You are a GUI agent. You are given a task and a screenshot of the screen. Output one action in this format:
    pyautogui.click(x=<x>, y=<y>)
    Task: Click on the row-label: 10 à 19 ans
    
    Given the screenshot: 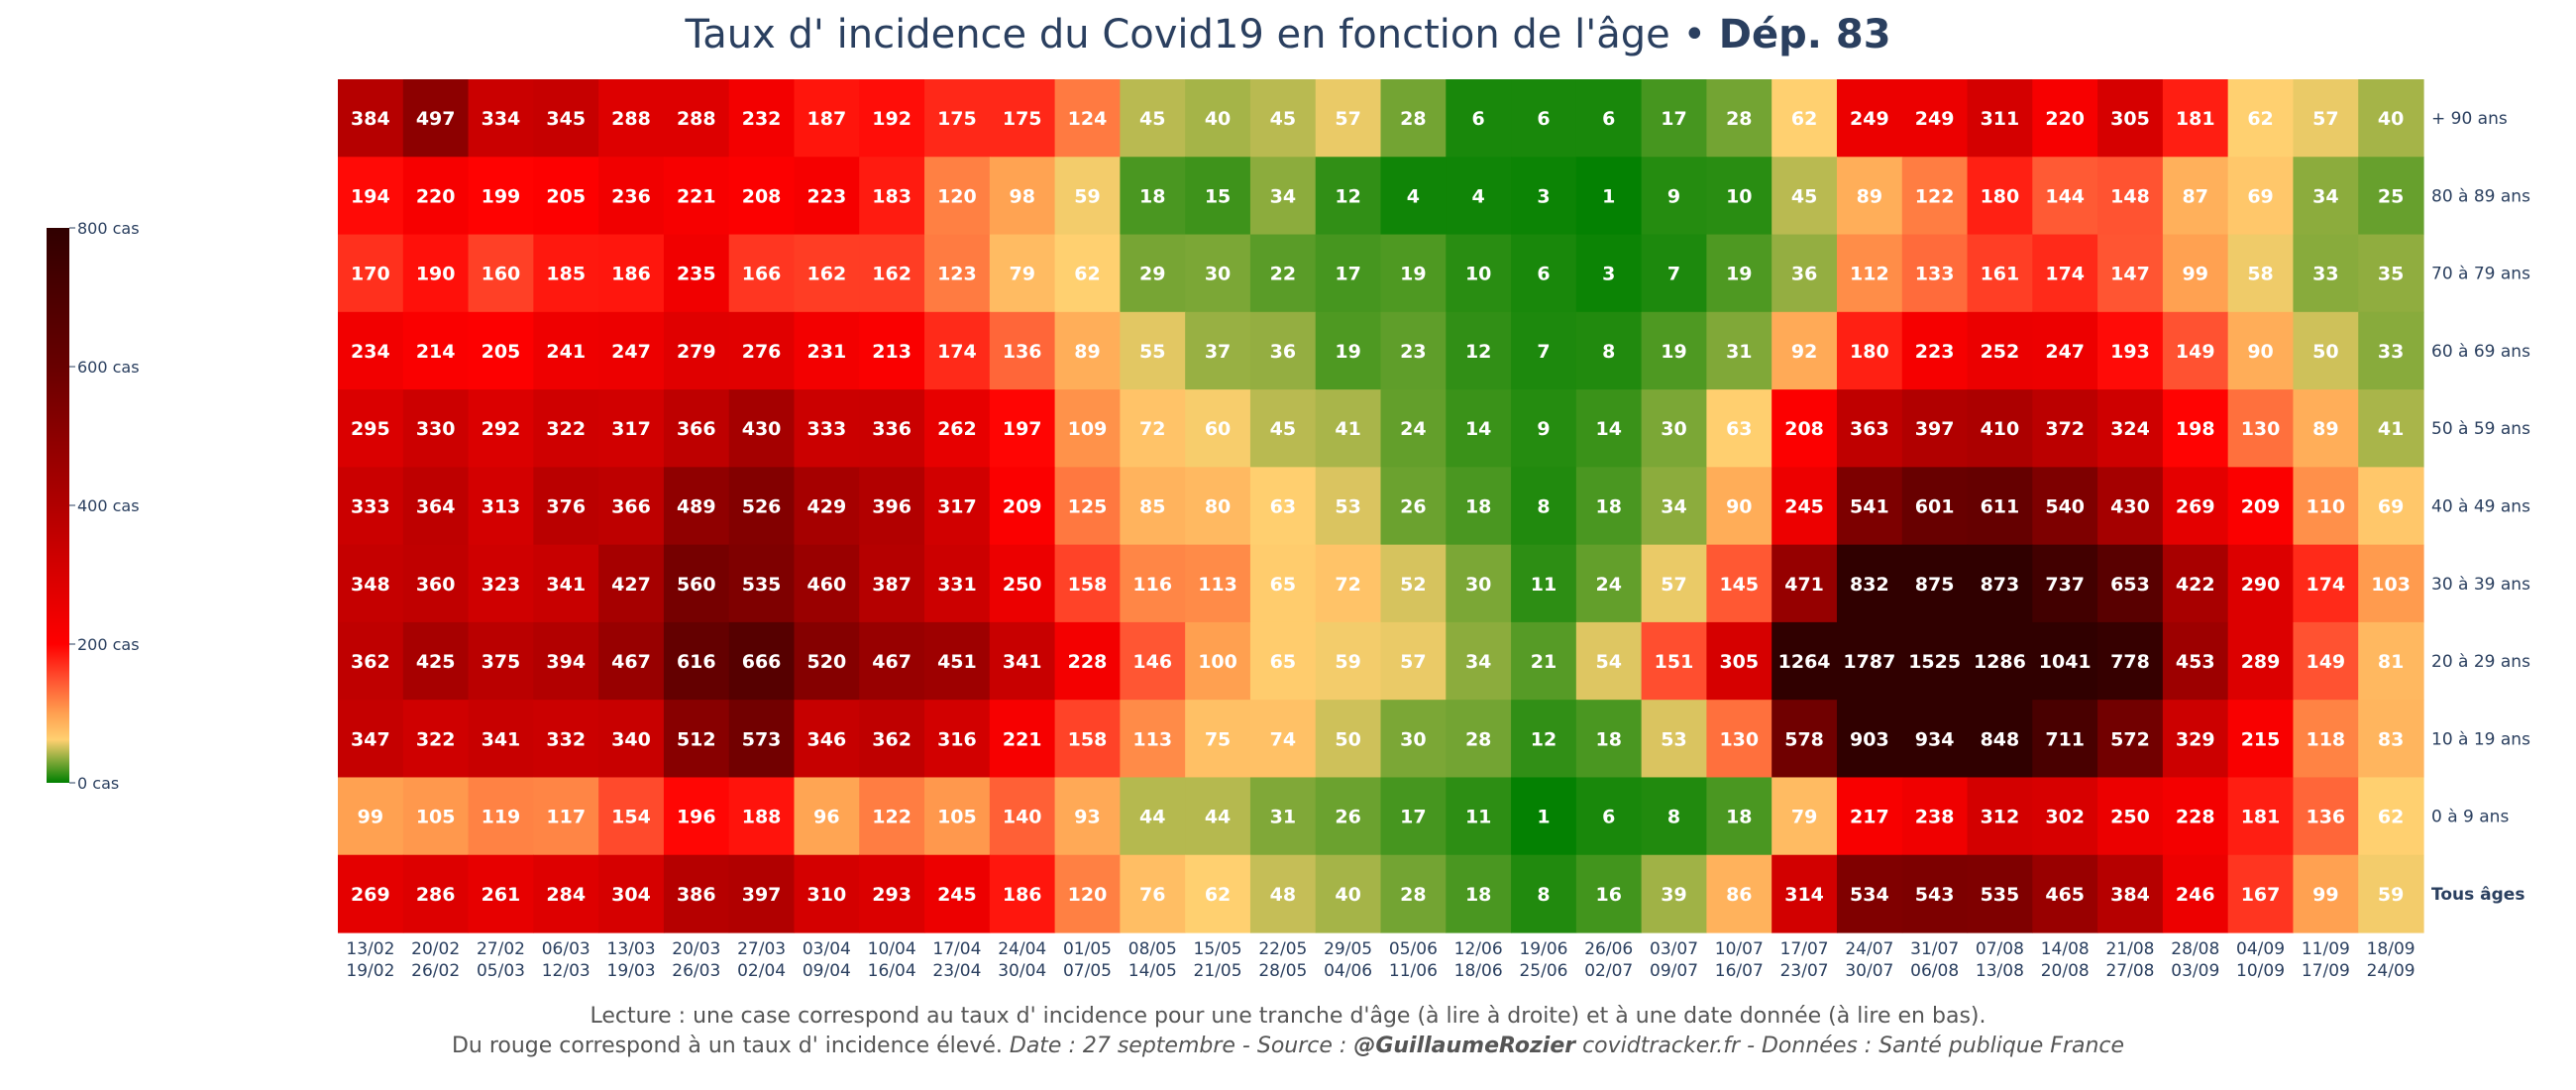 What is the action you would take?
    pyautogui.click(x=2481, y=739)
    